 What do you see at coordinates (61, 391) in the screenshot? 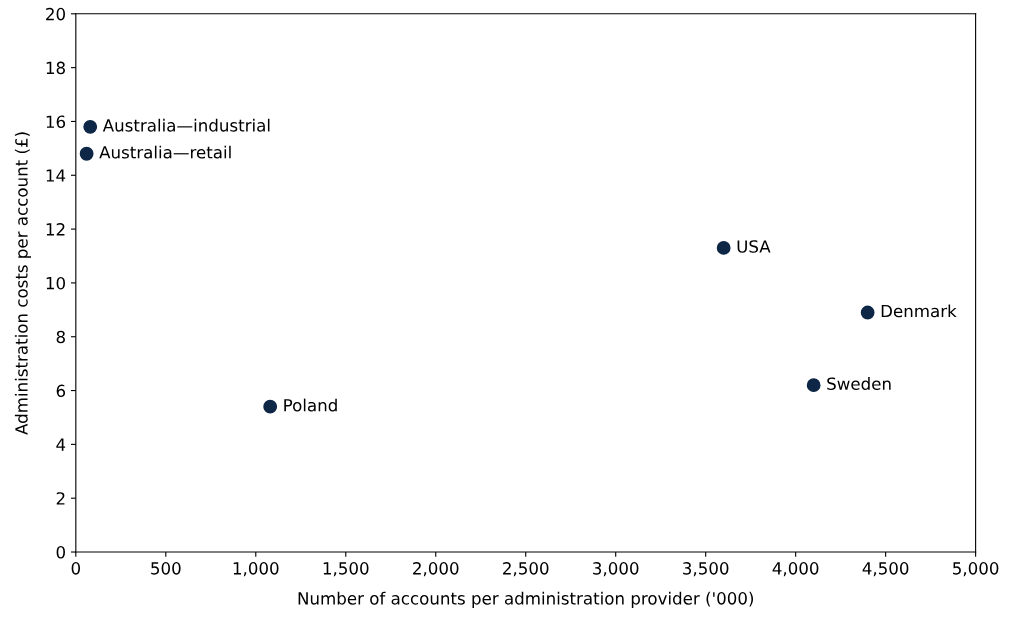
I see `y-tick-label: 6` at bounding box center [61, 391].